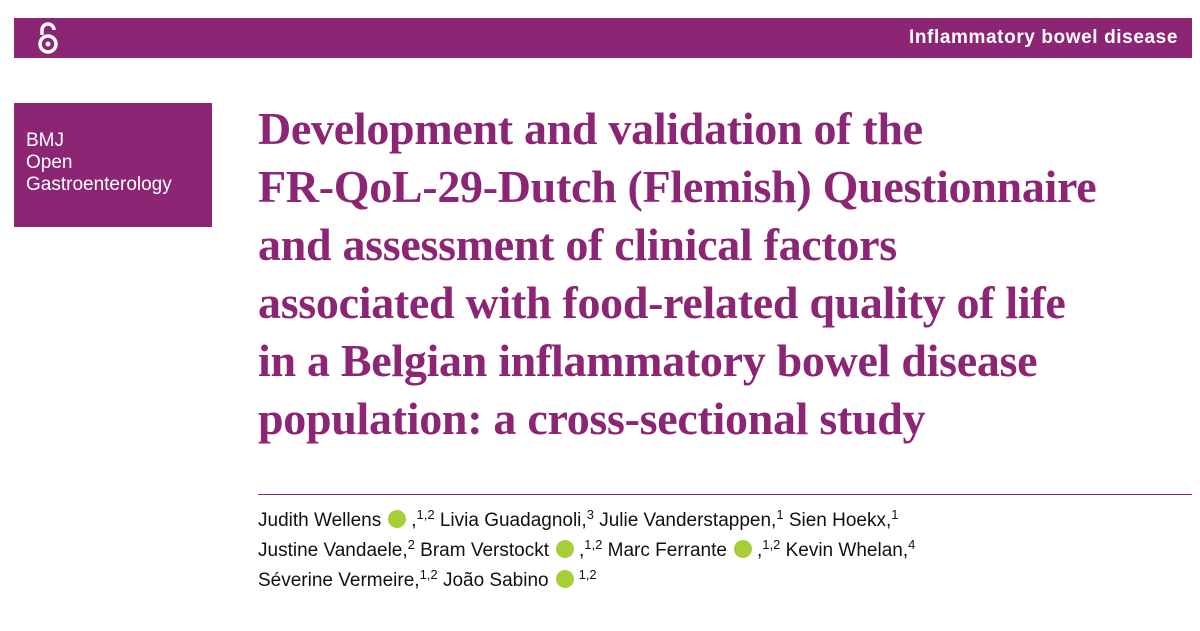 Image resolution: width=1200 pixels, height=631 pixels. I want to click on affiliation: 4, so click(912, 544).